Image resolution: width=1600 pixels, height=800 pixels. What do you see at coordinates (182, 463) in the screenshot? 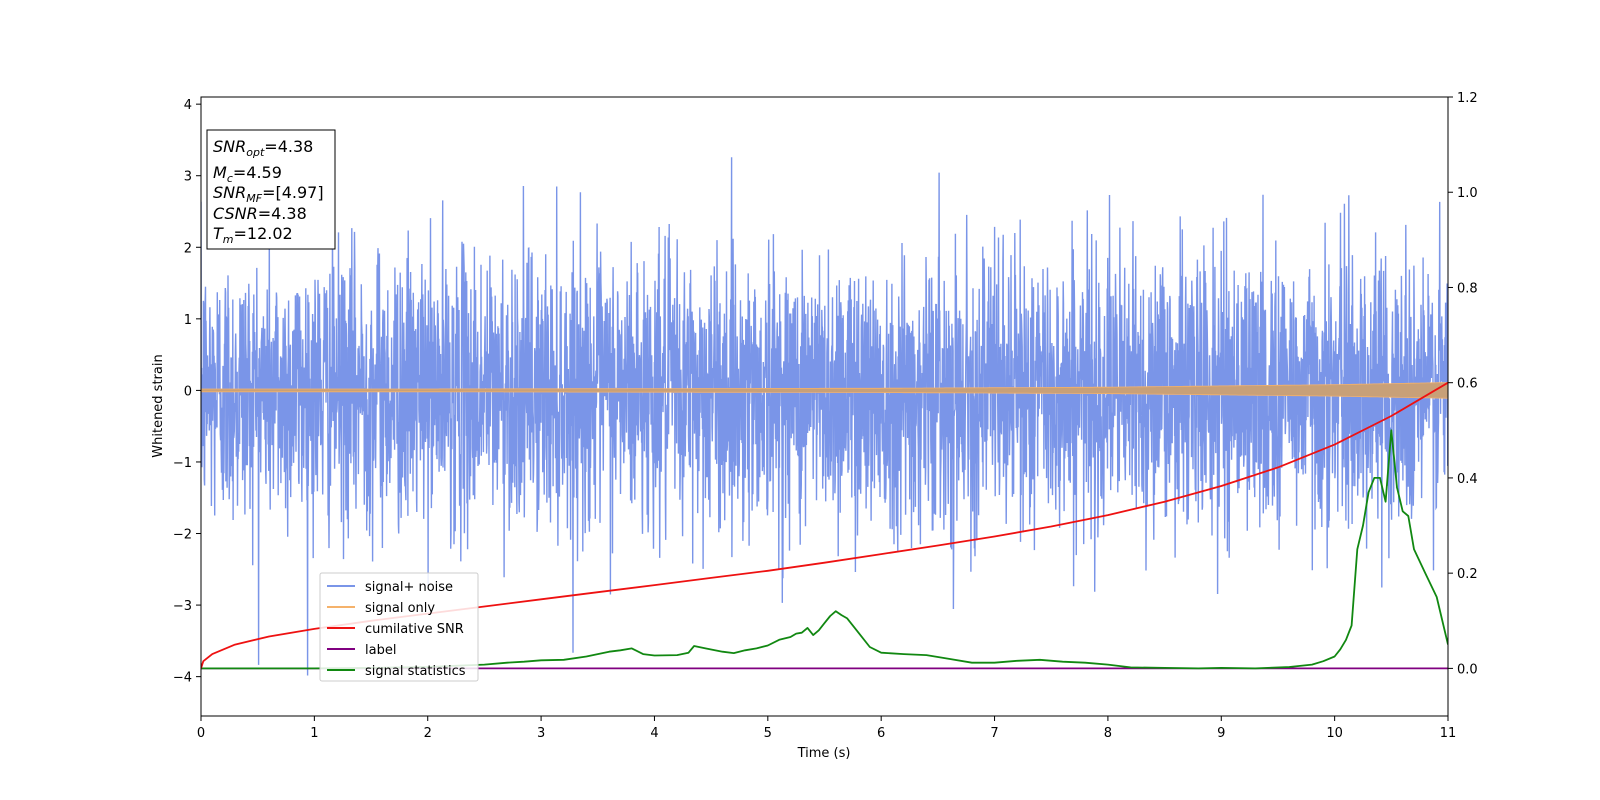
I see `y-left-tick-label: −1` at bounding box center [182, 463].